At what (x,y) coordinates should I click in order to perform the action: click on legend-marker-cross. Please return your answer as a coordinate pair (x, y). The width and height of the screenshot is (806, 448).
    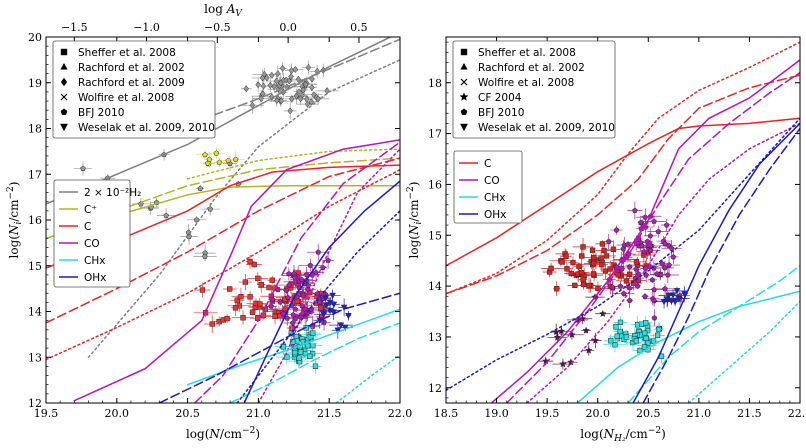
    Looking at the image, I should click on (64, 97).